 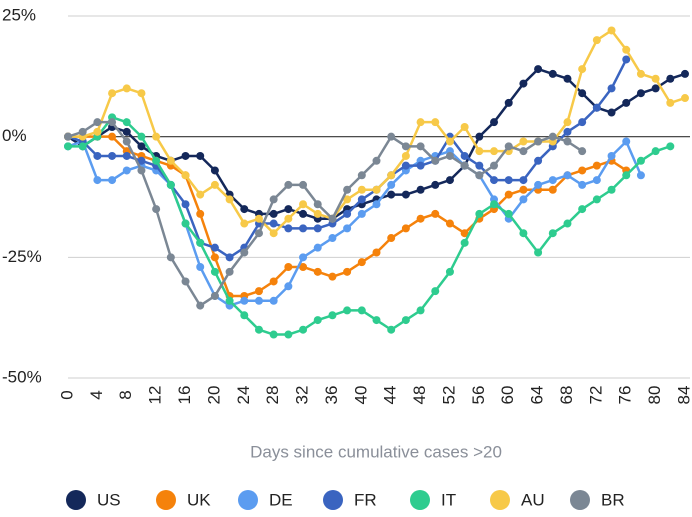 I want to click on x-tick-label: 0, so click(x=66, y=394).